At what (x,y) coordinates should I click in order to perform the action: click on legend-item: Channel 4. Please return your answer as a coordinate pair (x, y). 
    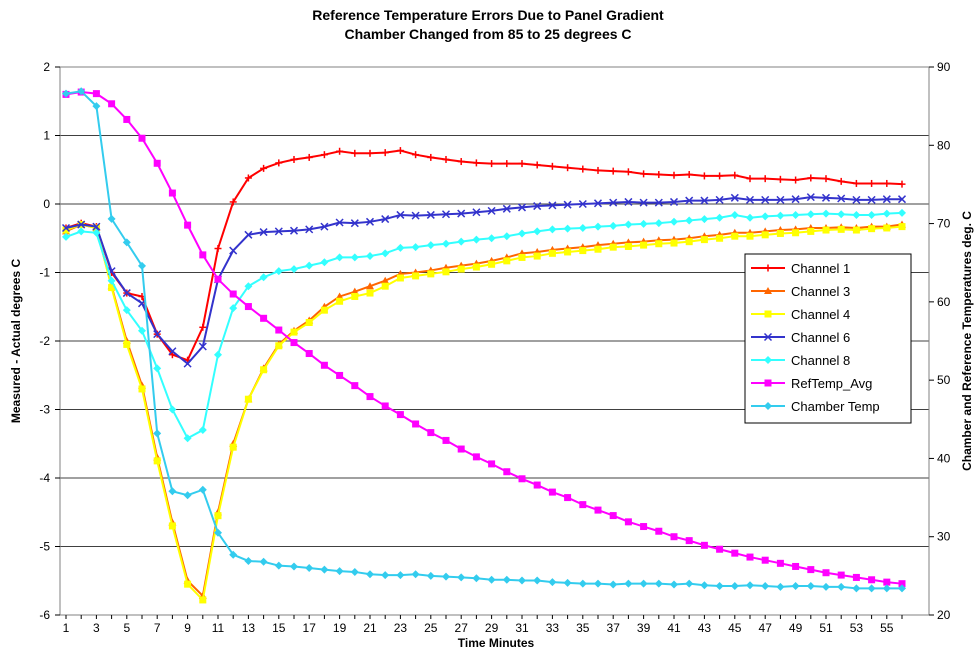
    Looking at the image, I should click on (800, 314).